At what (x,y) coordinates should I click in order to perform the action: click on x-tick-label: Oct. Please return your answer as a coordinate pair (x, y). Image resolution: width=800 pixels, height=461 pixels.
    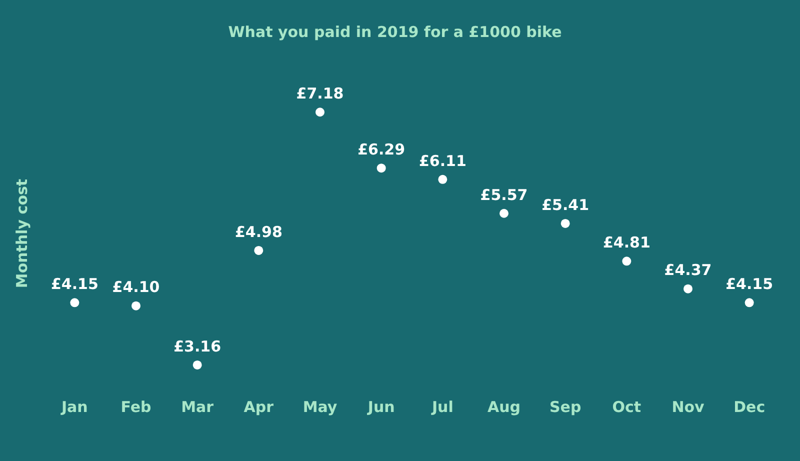
    Looking at the image, I should click on (627, 407).